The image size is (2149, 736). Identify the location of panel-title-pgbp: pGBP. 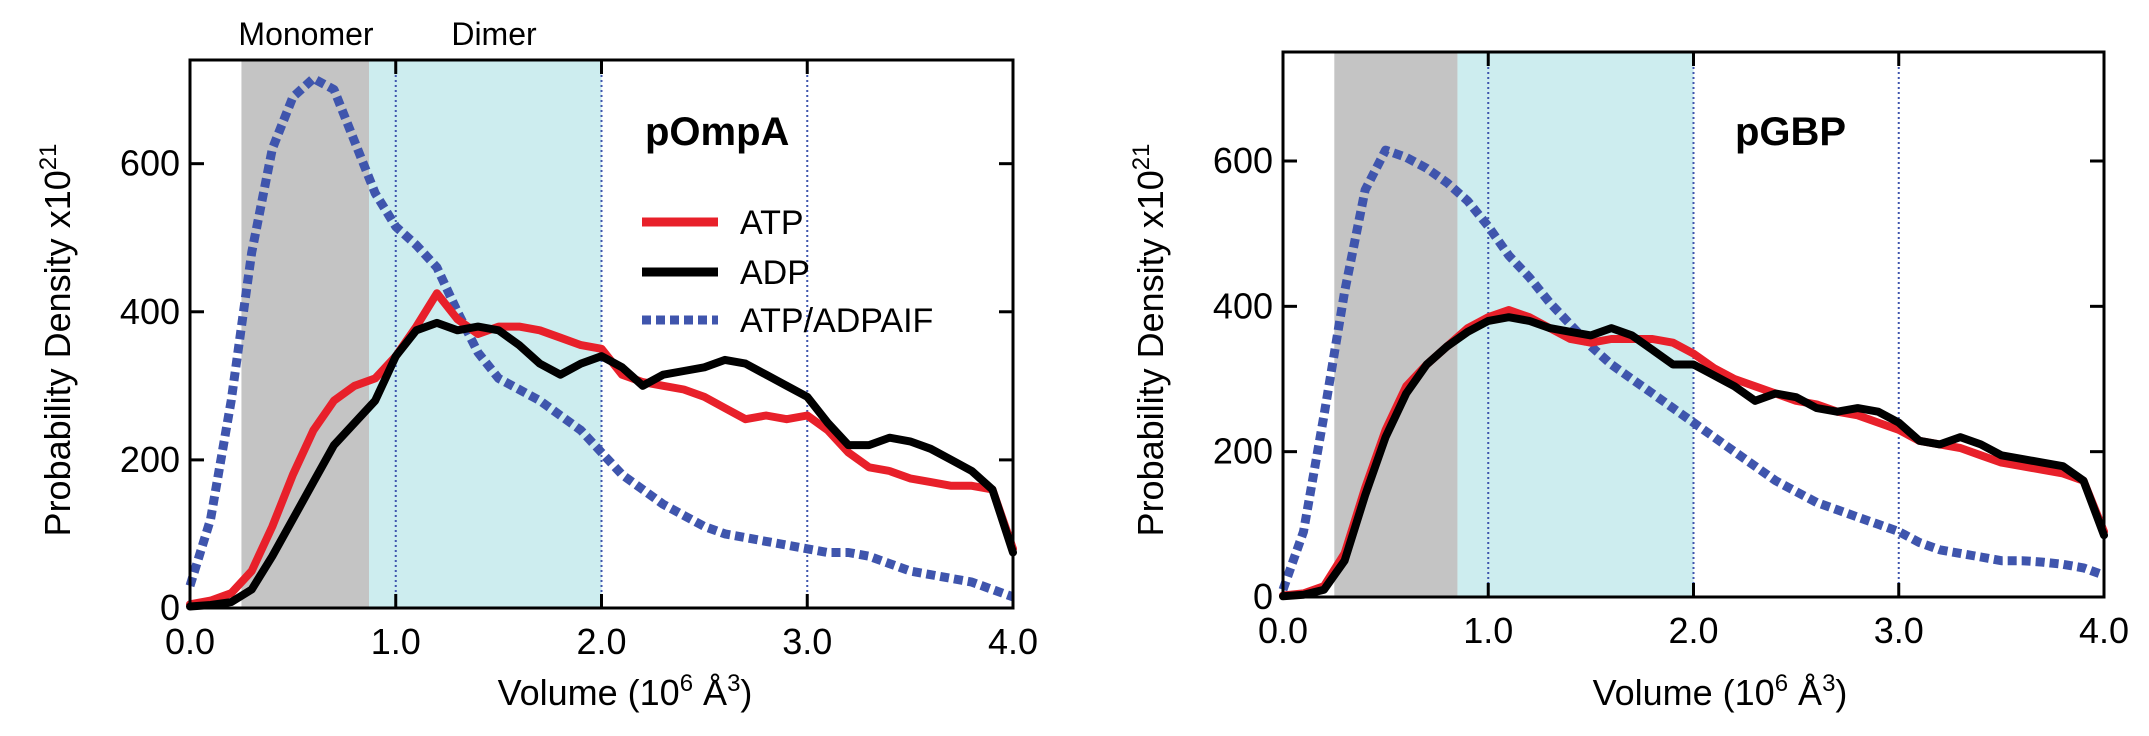
(1790, 132).